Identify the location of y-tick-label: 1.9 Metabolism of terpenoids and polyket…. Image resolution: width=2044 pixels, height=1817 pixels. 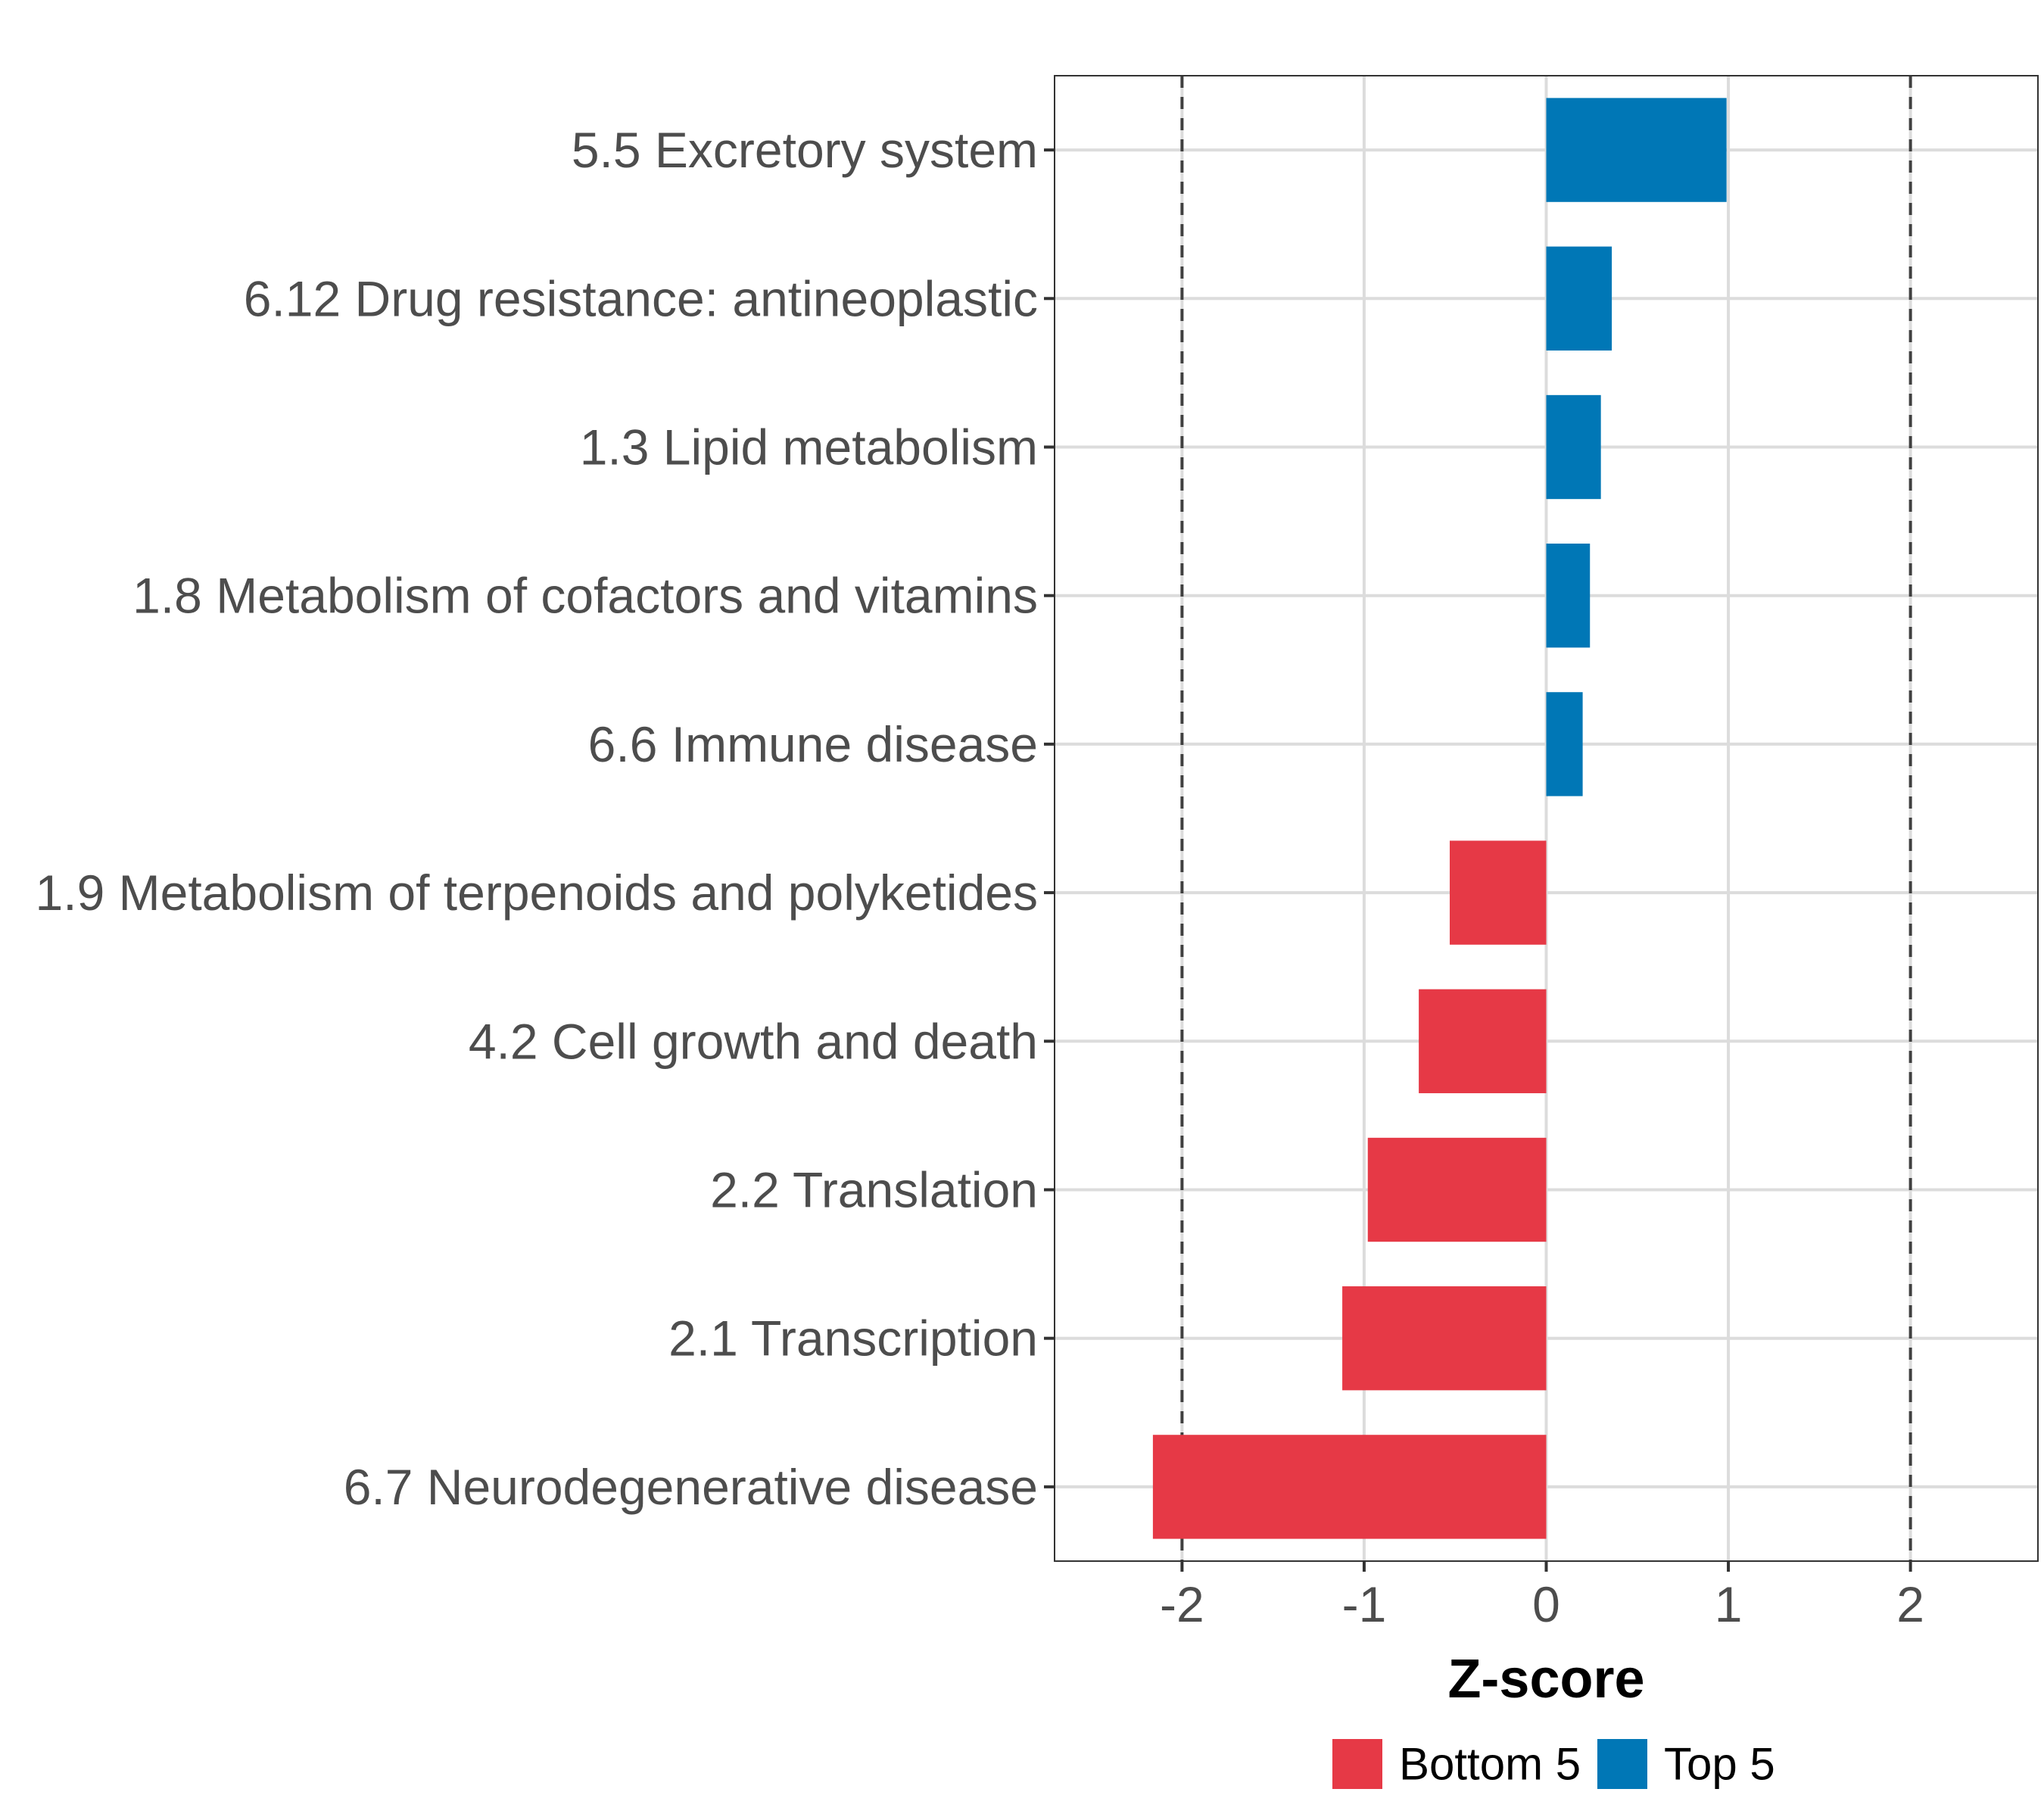
(537, 893).